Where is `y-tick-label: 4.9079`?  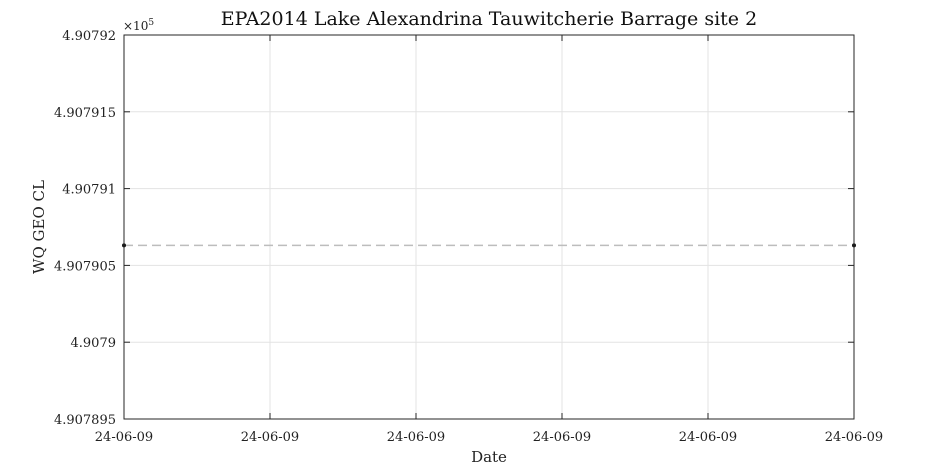 y-tick-label: 4.9079 is located at coordinates (94, 343).